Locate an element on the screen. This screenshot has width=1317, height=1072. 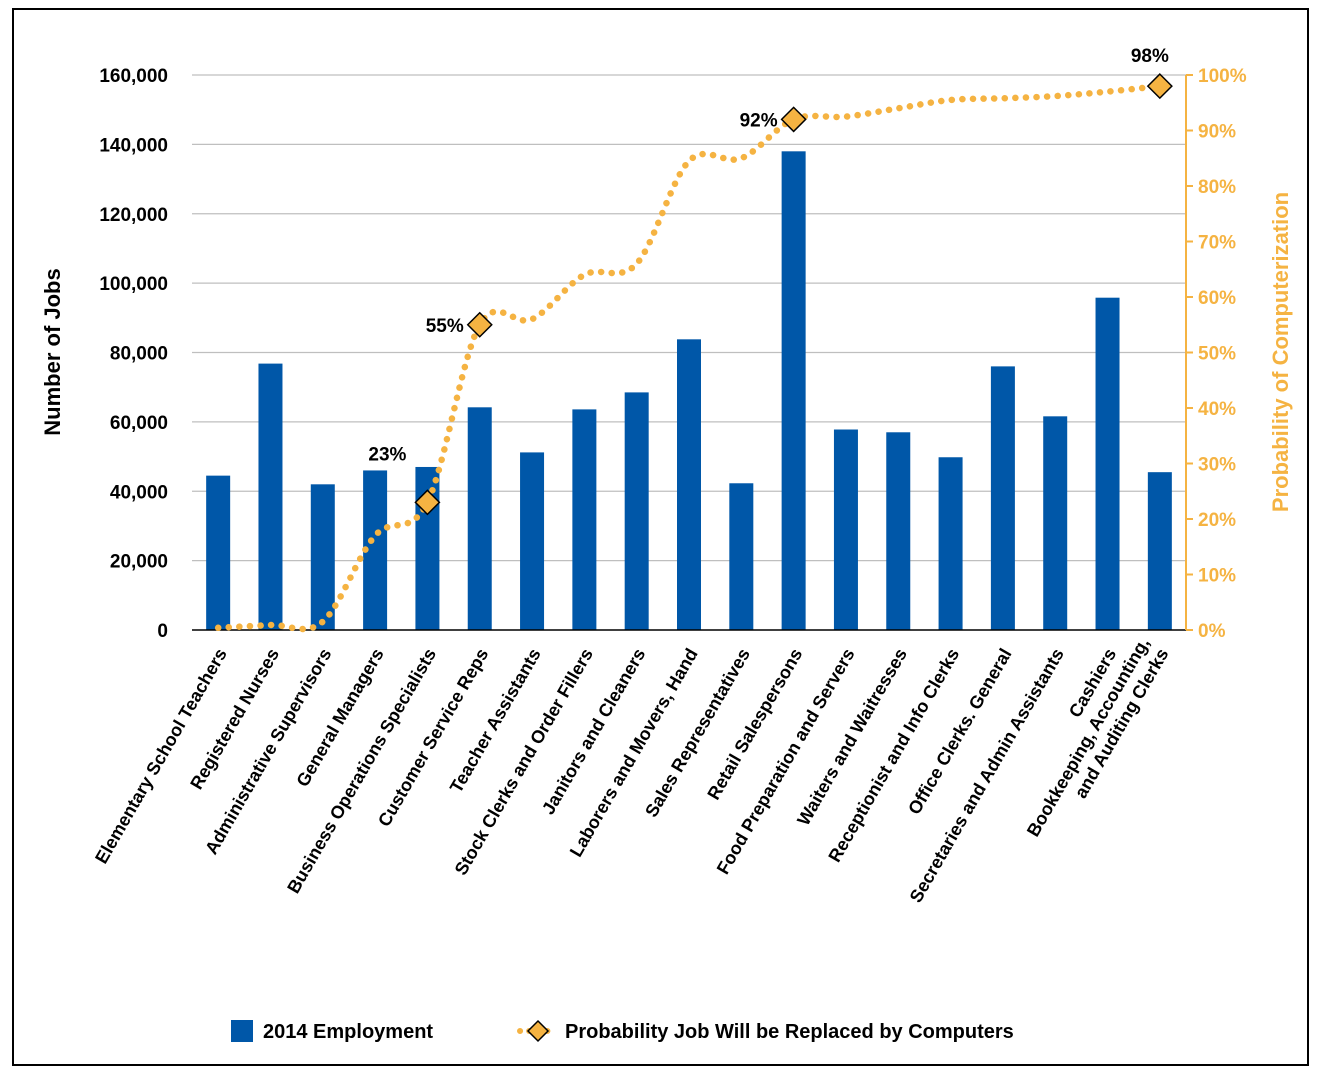
x-tick-label: Office Clerks. General is located at coordinates (959, 731).